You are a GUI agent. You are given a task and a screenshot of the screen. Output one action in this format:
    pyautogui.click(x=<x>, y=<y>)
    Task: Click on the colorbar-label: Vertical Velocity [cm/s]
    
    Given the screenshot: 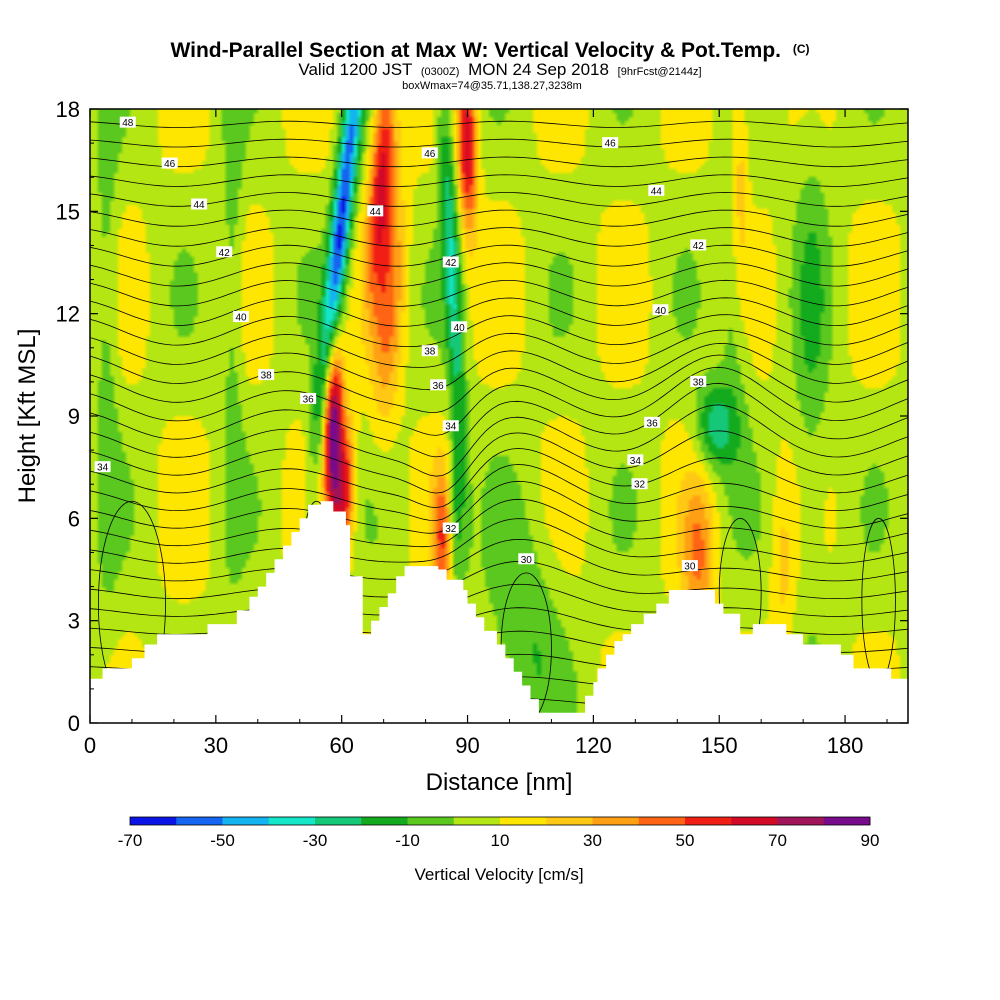 What is the action you would take?
    pyautogui.click(x=498, y=874)
    